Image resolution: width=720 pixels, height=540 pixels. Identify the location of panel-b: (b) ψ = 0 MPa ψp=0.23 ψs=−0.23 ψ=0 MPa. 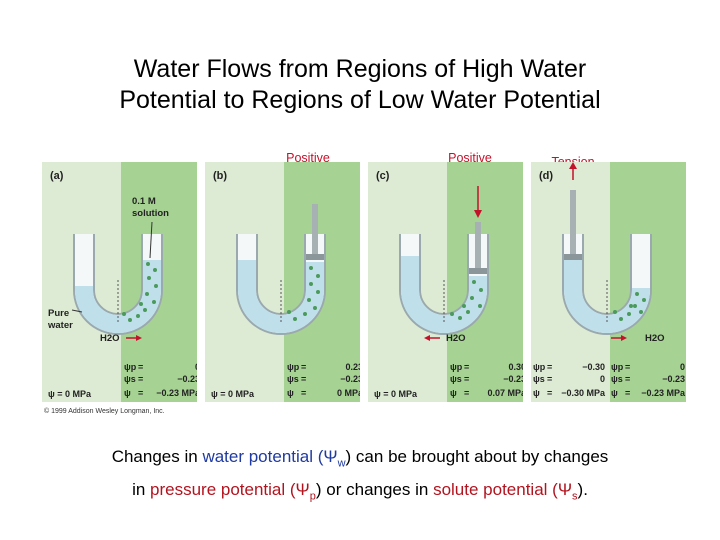
(282, 282).